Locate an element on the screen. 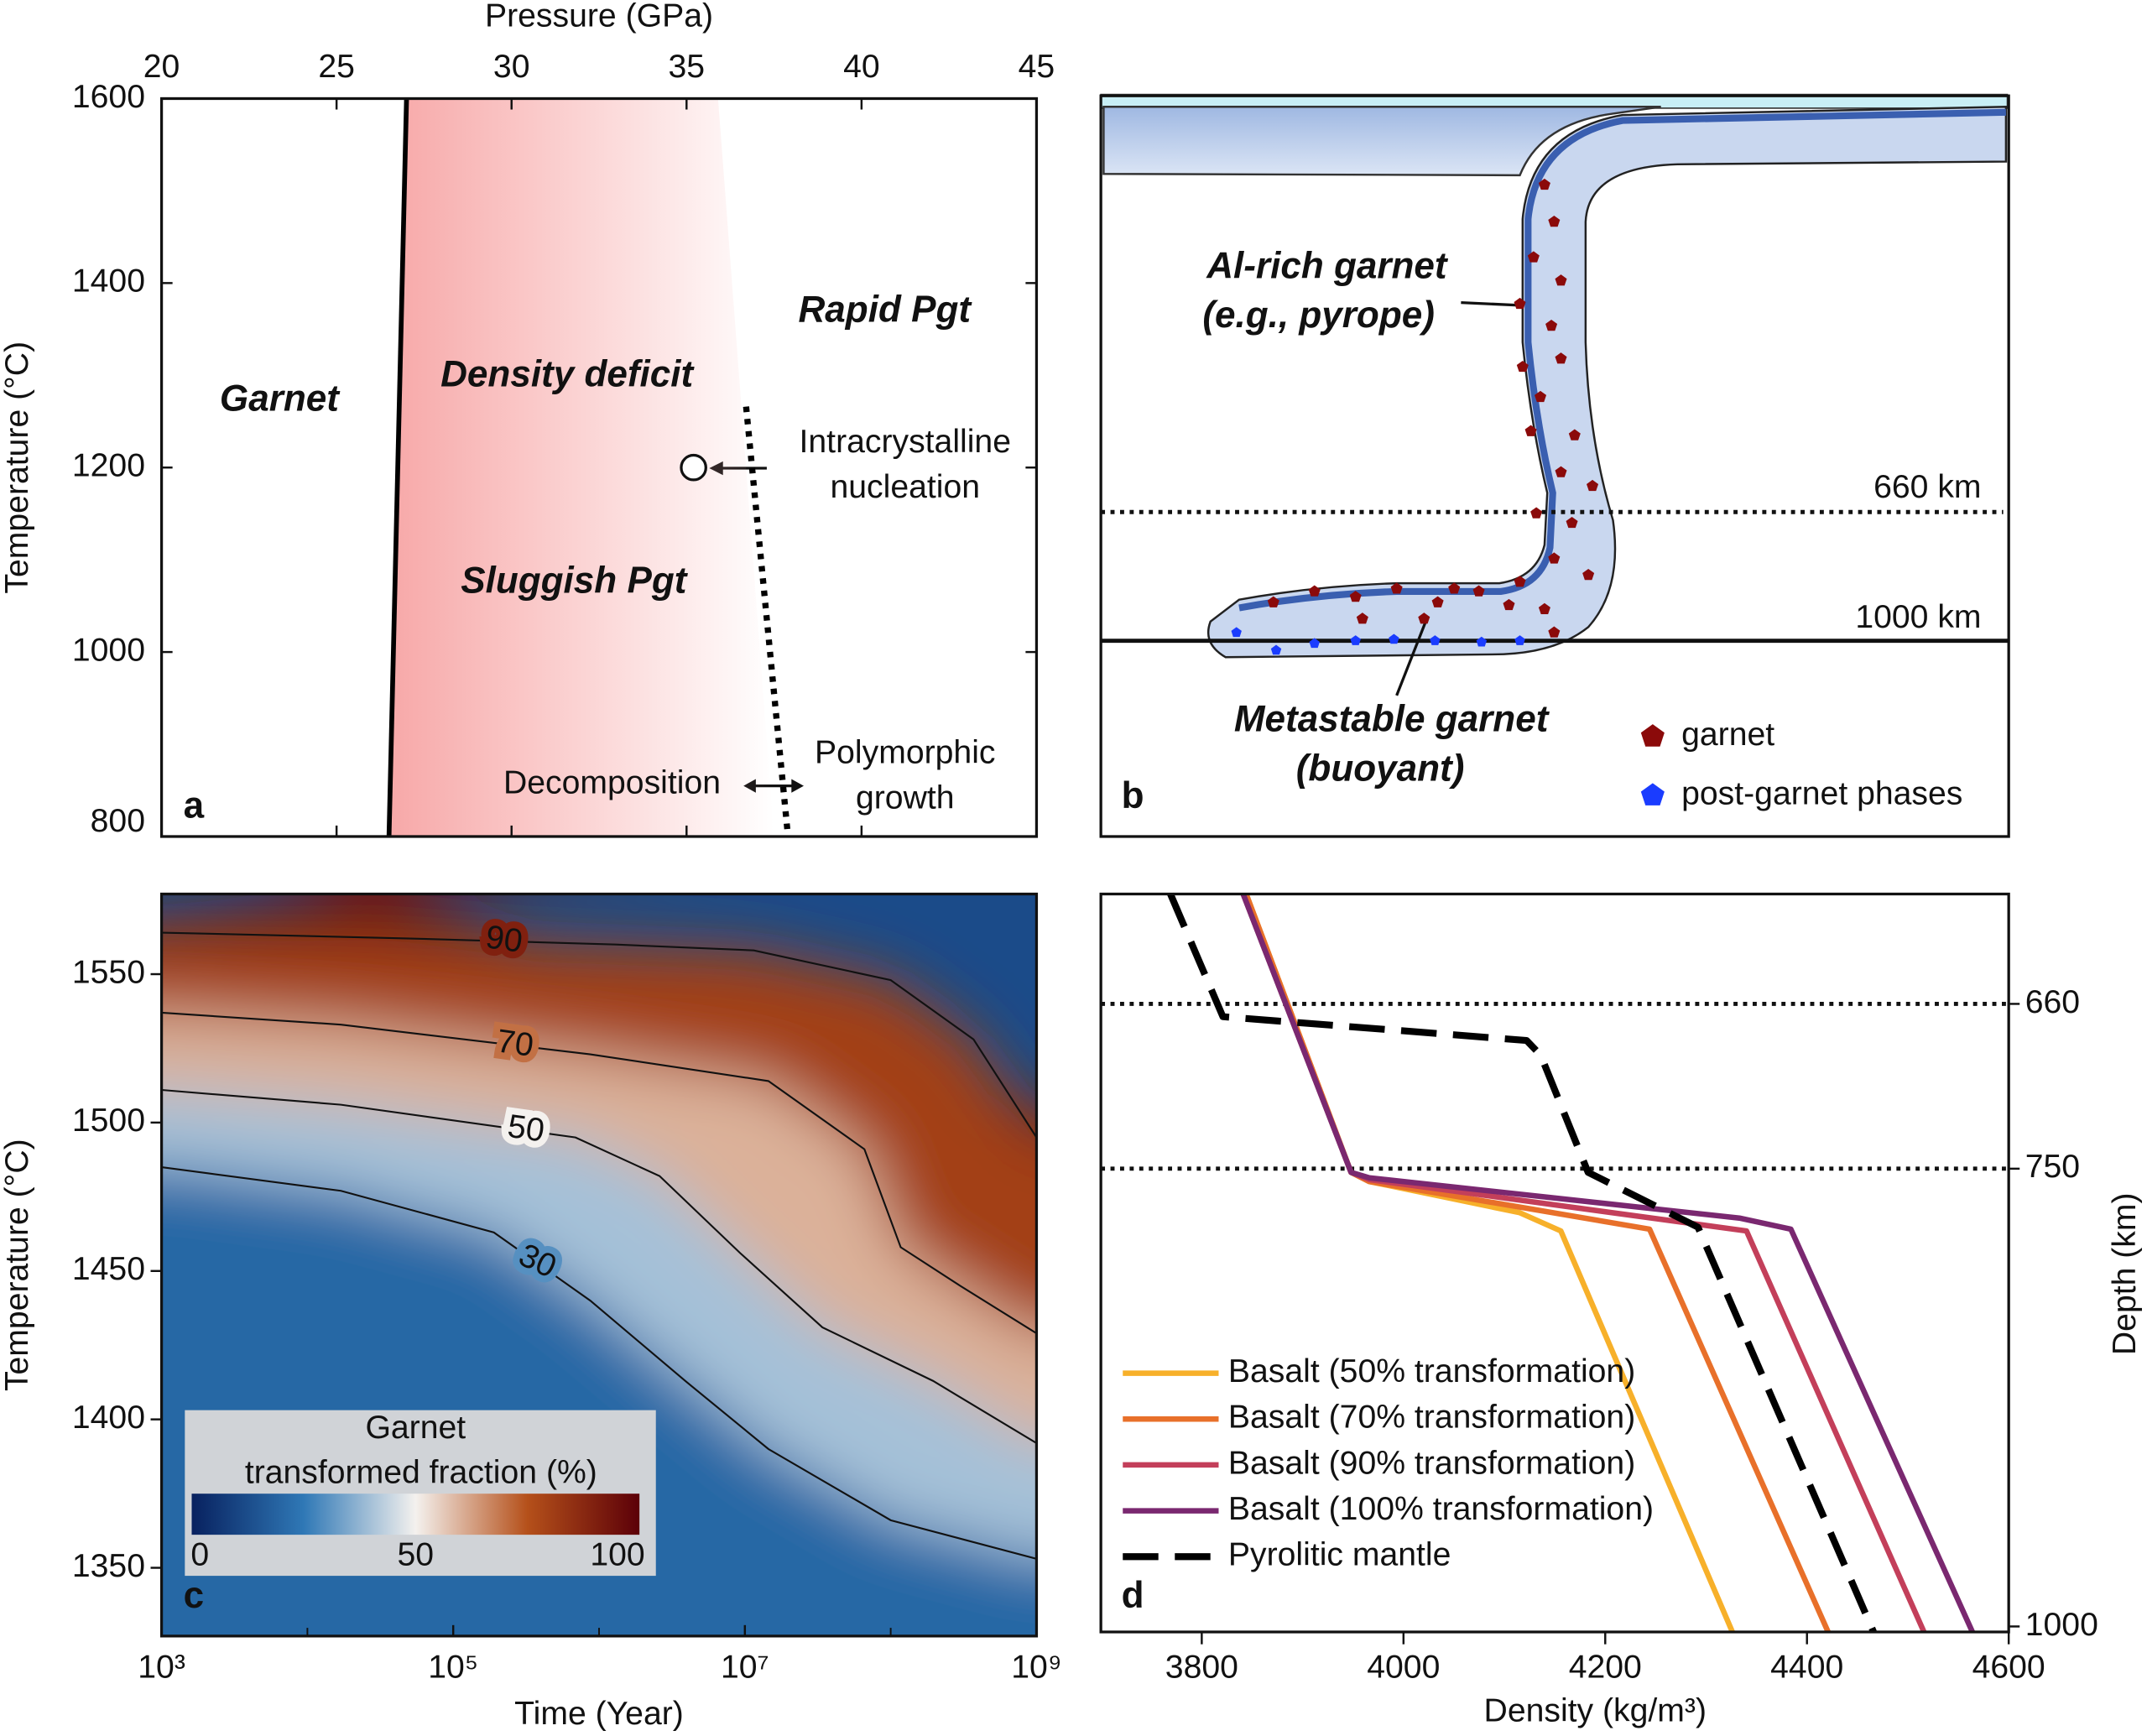  x-tick-label: 45 is located at coordinates (1037, 67).